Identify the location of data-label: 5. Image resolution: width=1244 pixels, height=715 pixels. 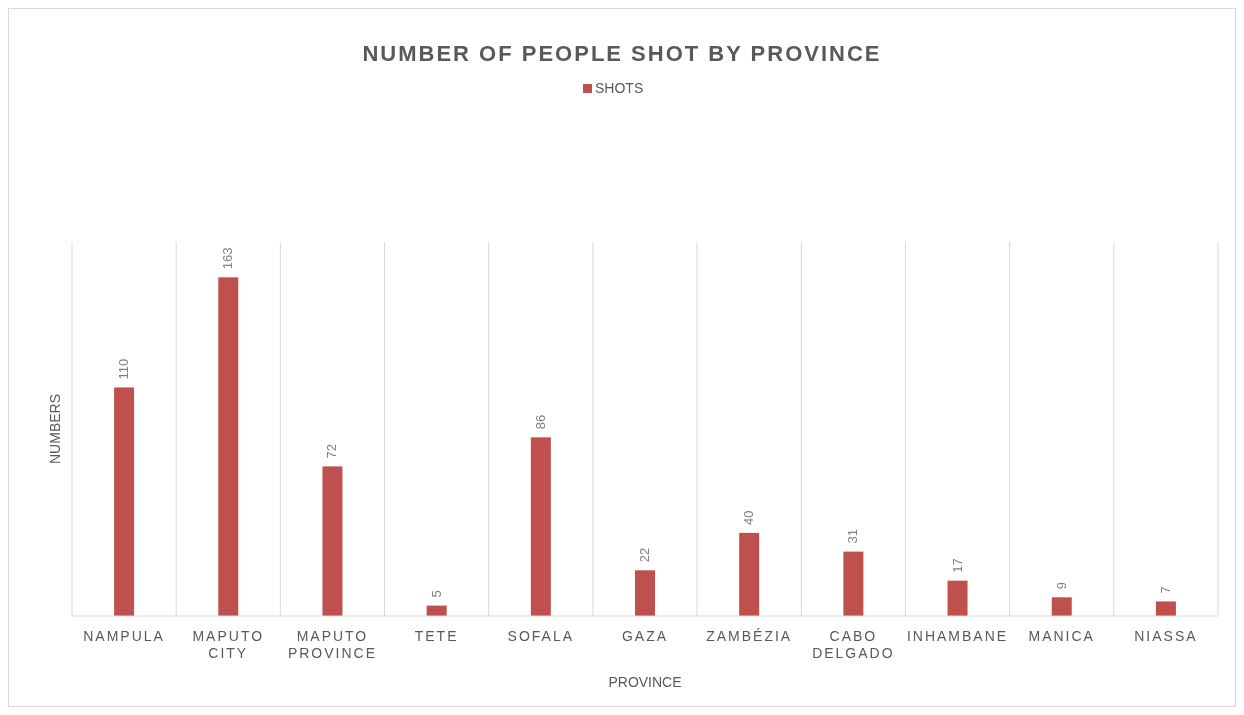
(436, 594).